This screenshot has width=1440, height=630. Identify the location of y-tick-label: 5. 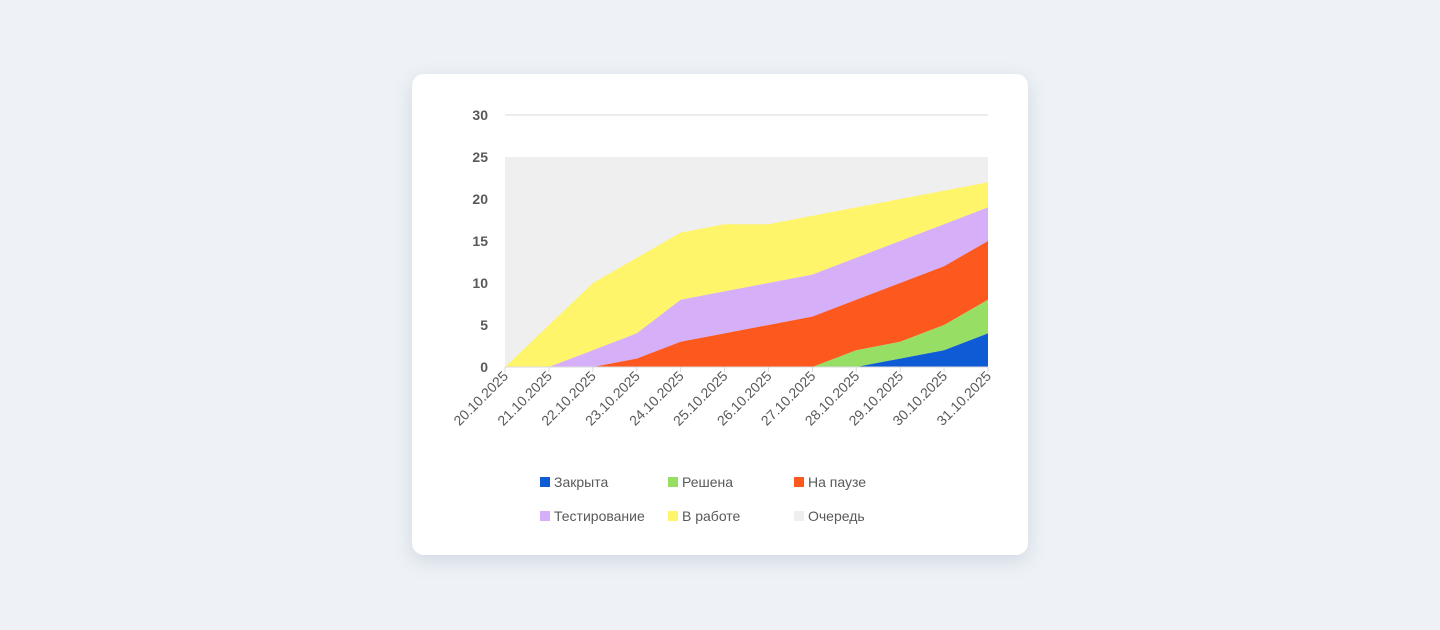
(484, 325).